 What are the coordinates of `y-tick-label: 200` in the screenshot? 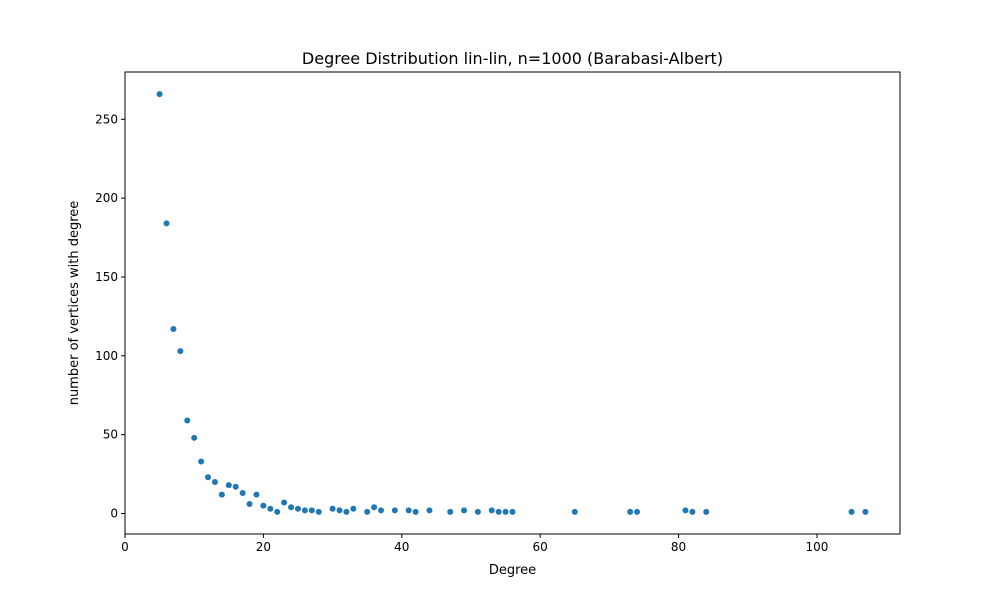 It's located at (106, 198).